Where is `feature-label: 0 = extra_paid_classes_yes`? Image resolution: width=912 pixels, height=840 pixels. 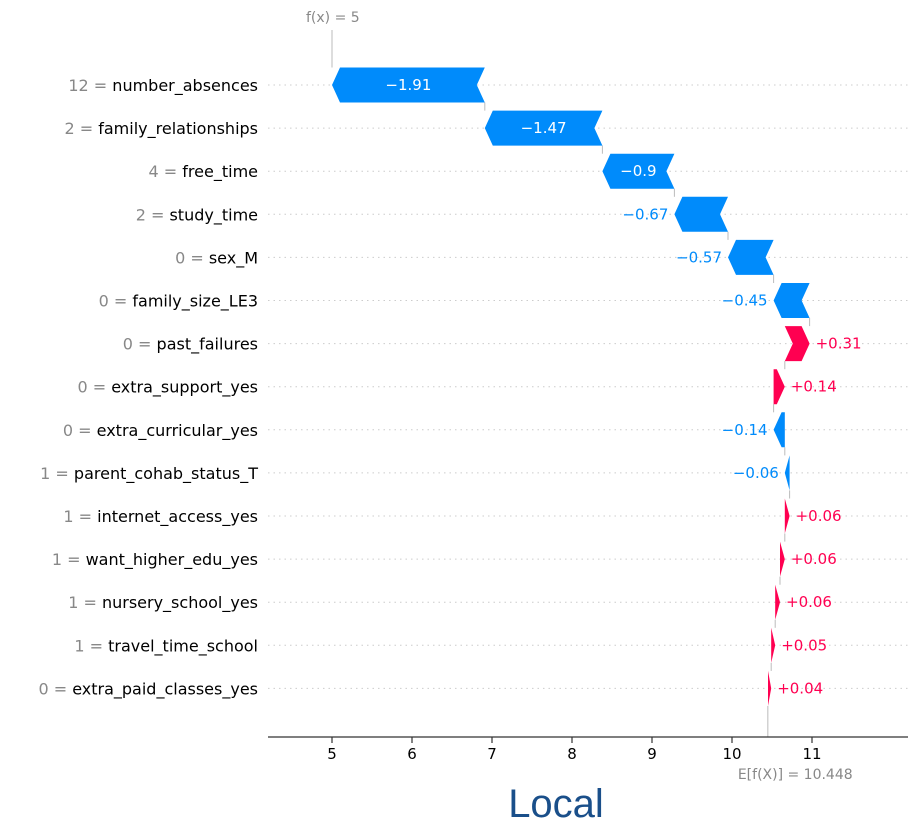
feature-label: 0 = extra_paid_classes_yes is located at coordinates (148, 689).